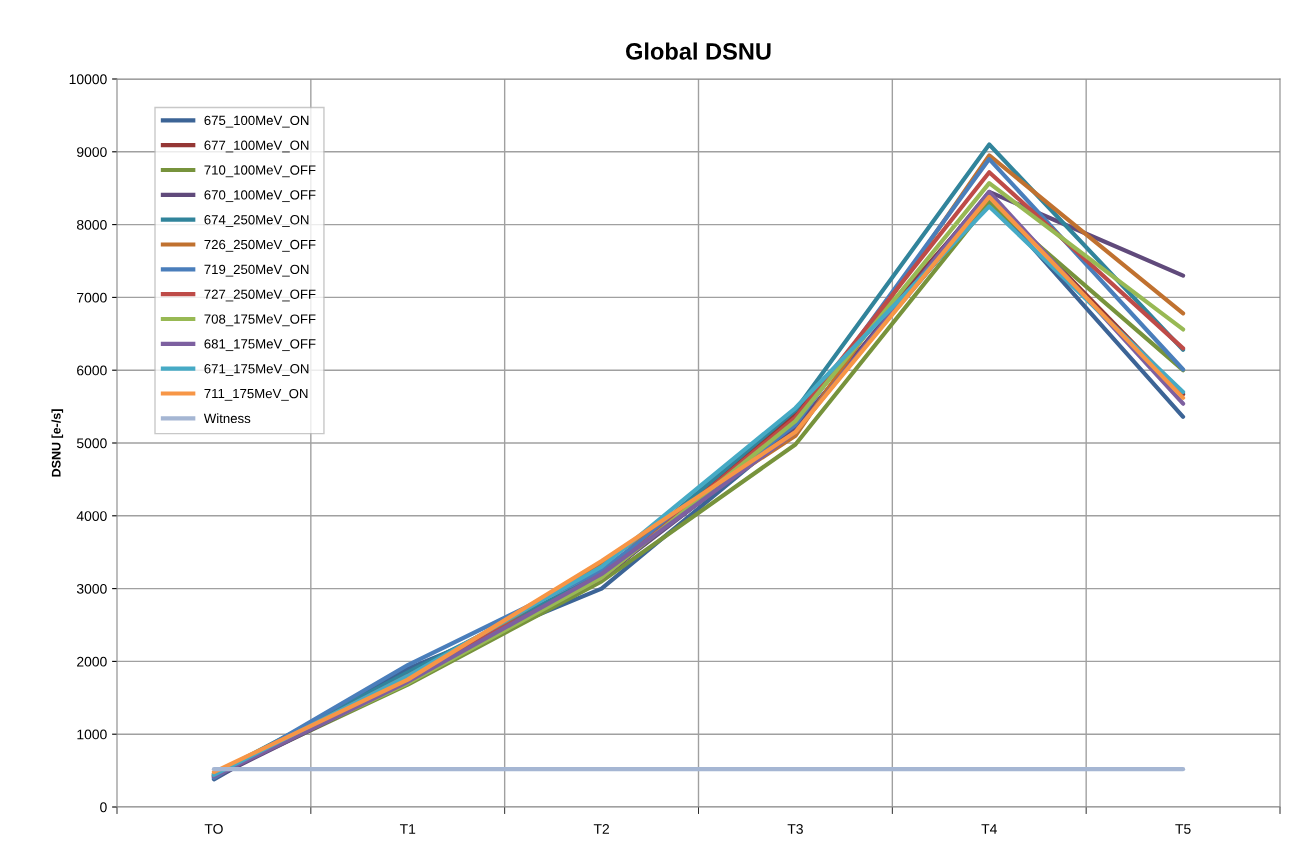  Describe the element at coordinates (256, 146) in the screenshot. I see `legend-label: 677_100MeV_ON` at that location.